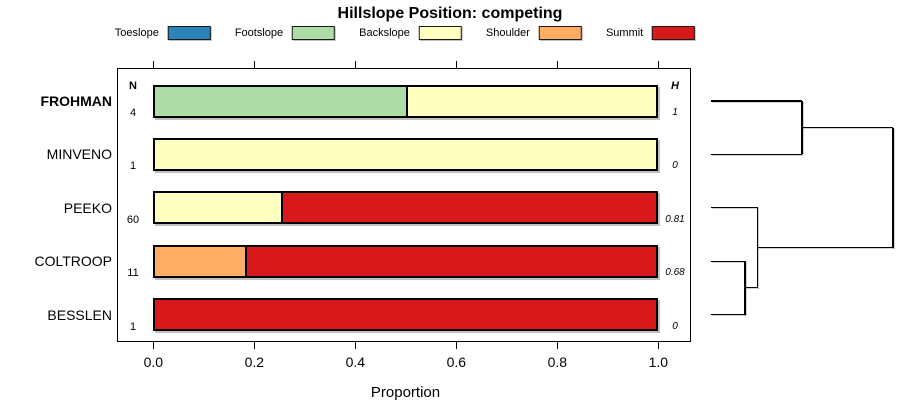 This screenshot has height=420, width=900. Describe the element at coordinates (136, 33) in the screenshot. I see `legend-label: Toeslope` at that location.